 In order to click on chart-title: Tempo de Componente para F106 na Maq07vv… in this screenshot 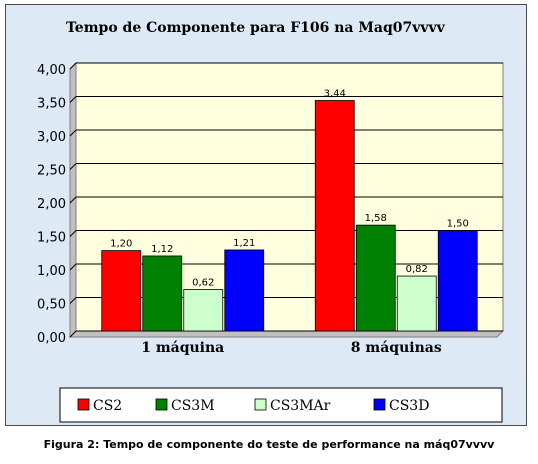, I will do `click(256, 28)`.